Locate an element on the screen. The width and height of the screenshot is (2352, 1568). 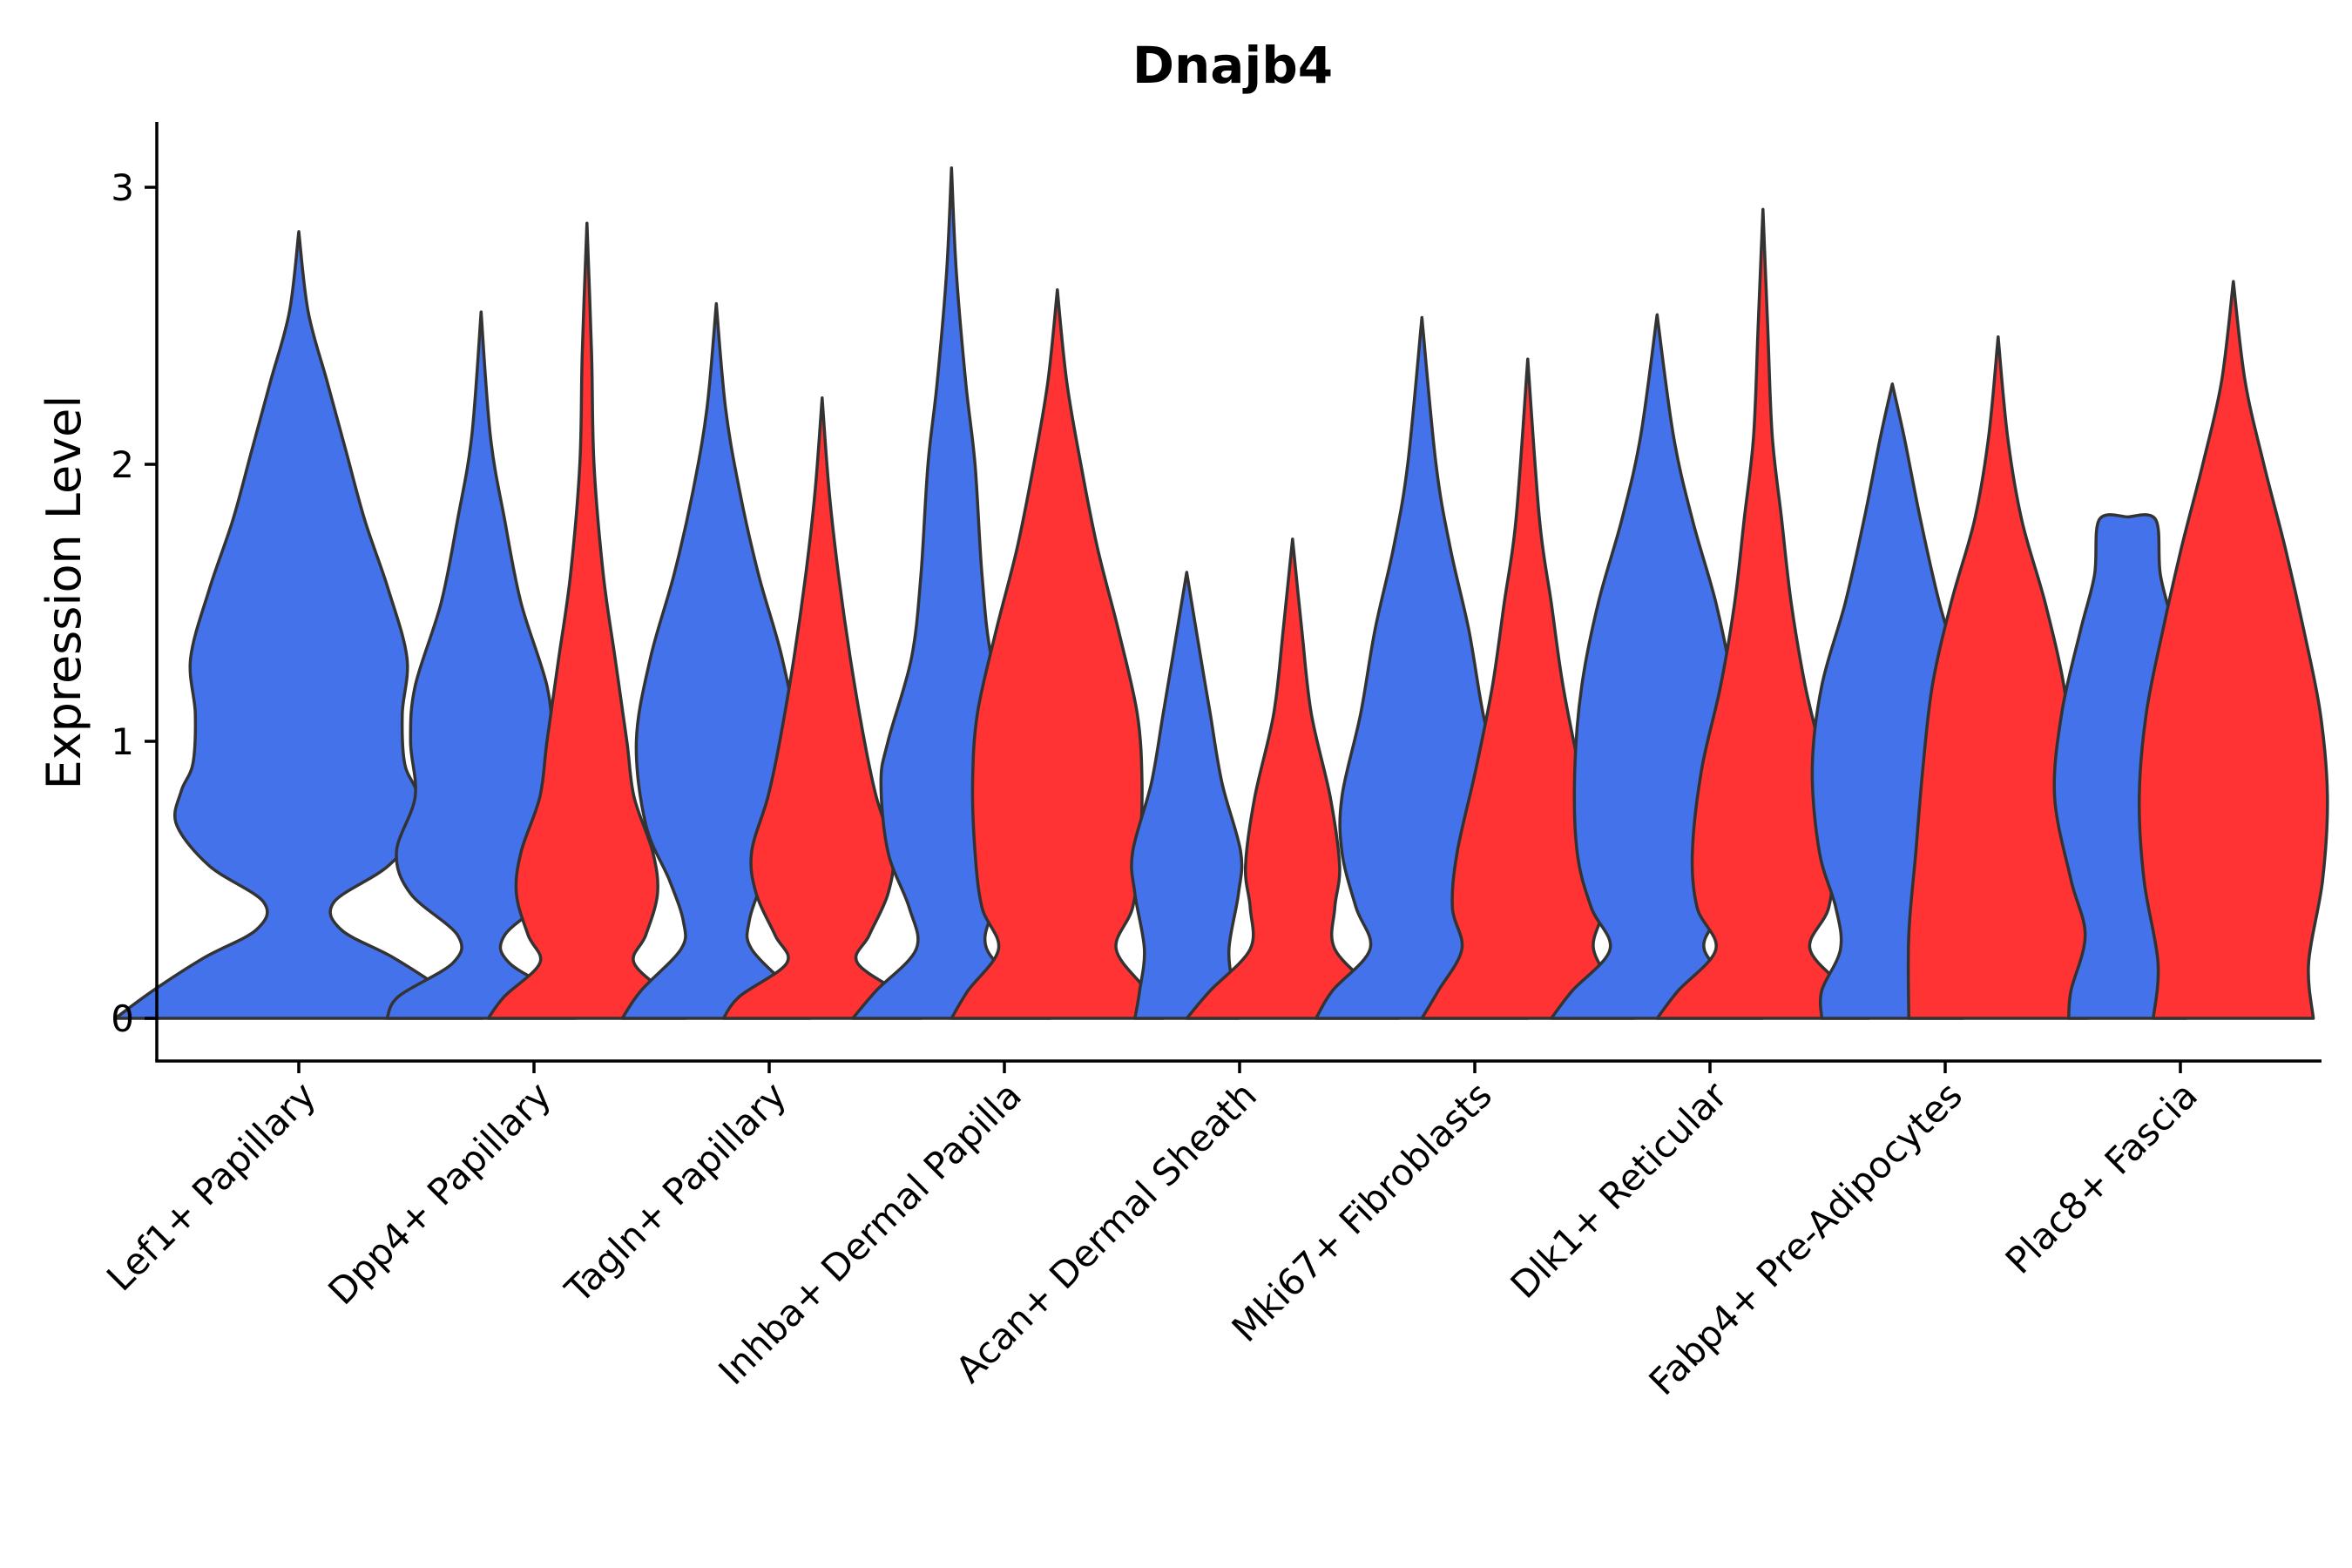
y-tick-label: 1 is located at coordinates (122, 741).